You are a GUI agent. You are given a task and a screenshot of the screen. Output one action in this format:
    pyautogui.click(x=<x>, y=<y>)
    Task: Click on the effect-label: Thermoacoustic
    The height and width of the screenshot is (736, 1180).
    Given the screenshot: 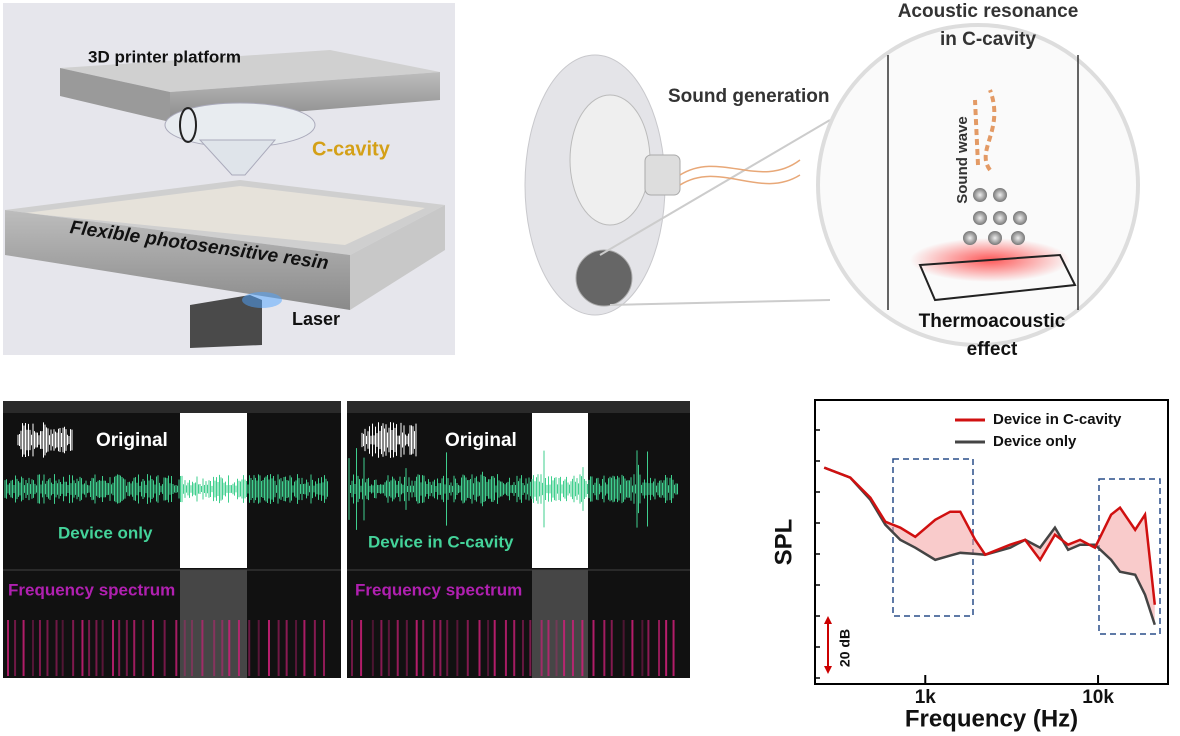 What is the action you would take?
    pyautogui.click(x=992, y=321)
    